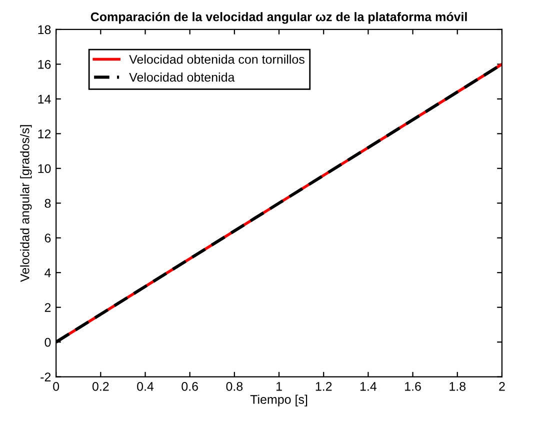 The height and width of the screenshot is (421, 534). I want to click on x-tick-label: 1, so click(279, 386).